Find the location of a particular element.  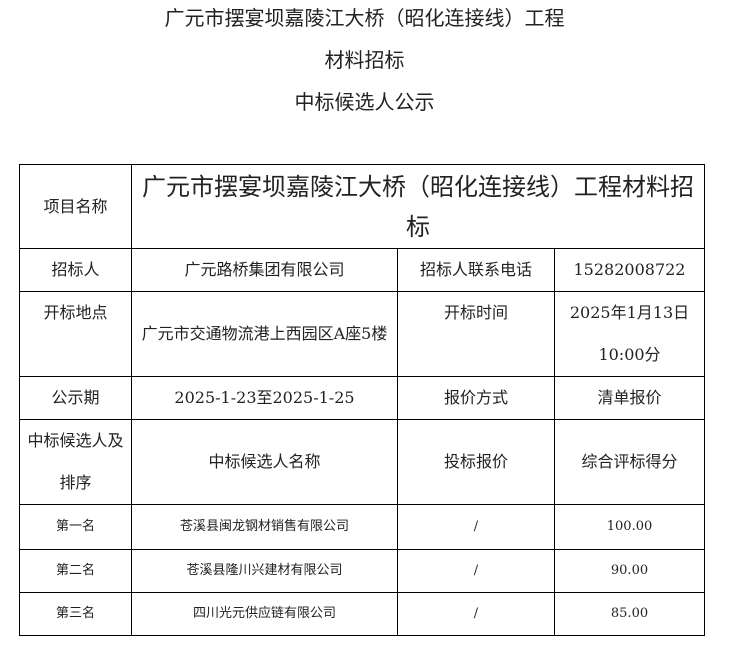

table-row: 第三名 四川光元供应链有限公司 / 85.00 is located at coordinates (362, 614).